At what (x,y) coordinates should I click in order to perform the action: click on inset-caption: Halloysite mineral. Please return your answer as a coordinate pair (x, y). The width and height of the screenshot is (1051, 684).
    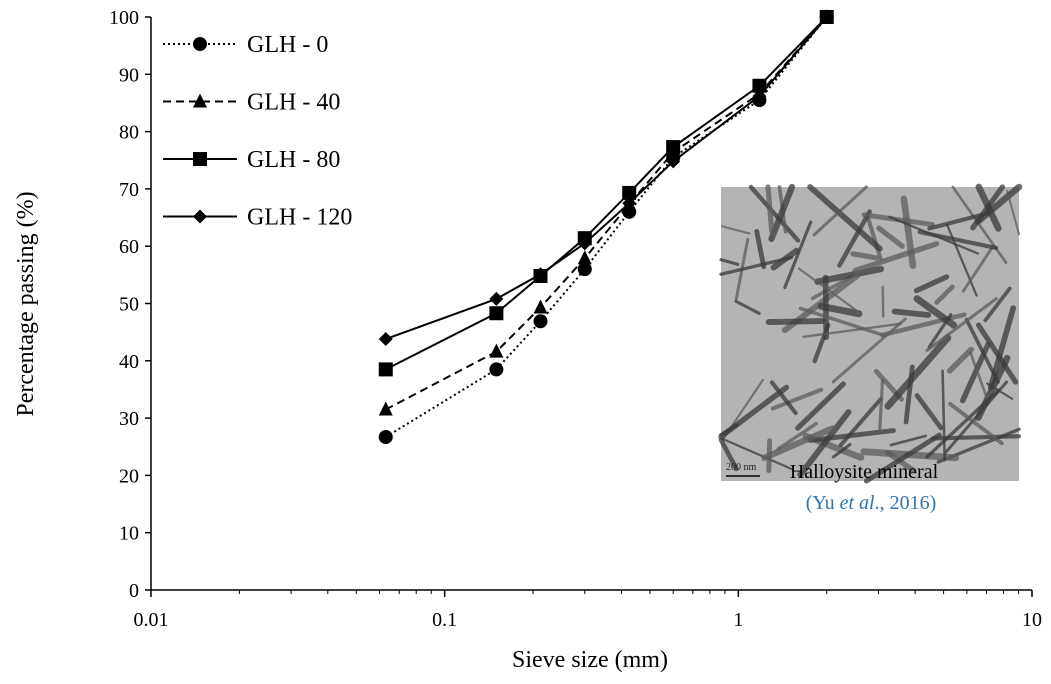
    Looking at the image, I should click on (864, 472).